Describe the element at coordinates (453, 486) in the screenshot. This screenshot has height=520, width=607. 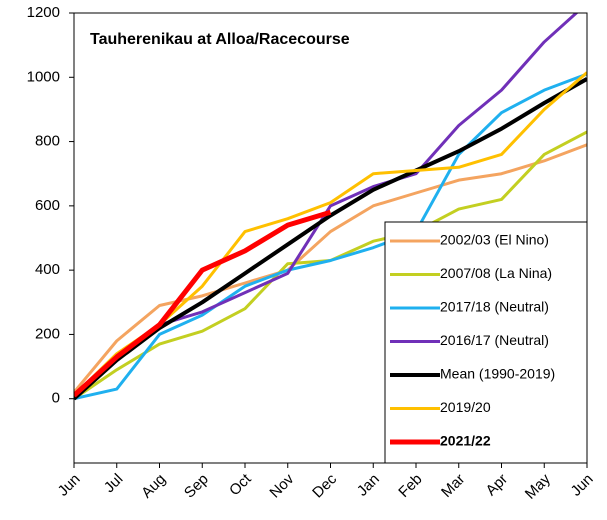
I see `x-tick-label: Mar` at that location.